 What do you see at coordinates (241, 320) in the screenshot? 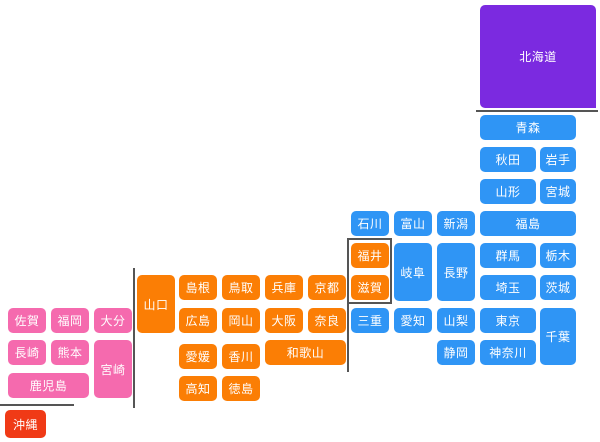
I see `prefecture-okayama: 岡山` at bounding box center [241, 320].